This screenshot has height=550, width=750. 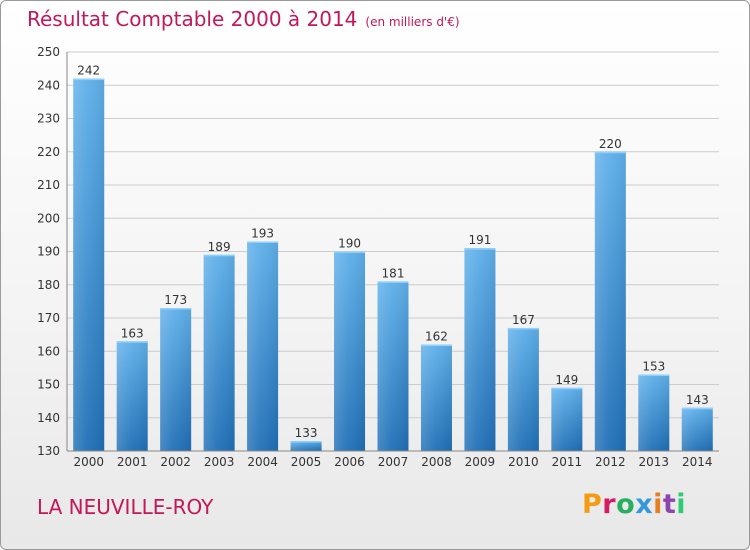 What do you see at coordinates (436, 337) in the screenshot?
I see `data-label-2008: 162` at bounding box center [436, 337].